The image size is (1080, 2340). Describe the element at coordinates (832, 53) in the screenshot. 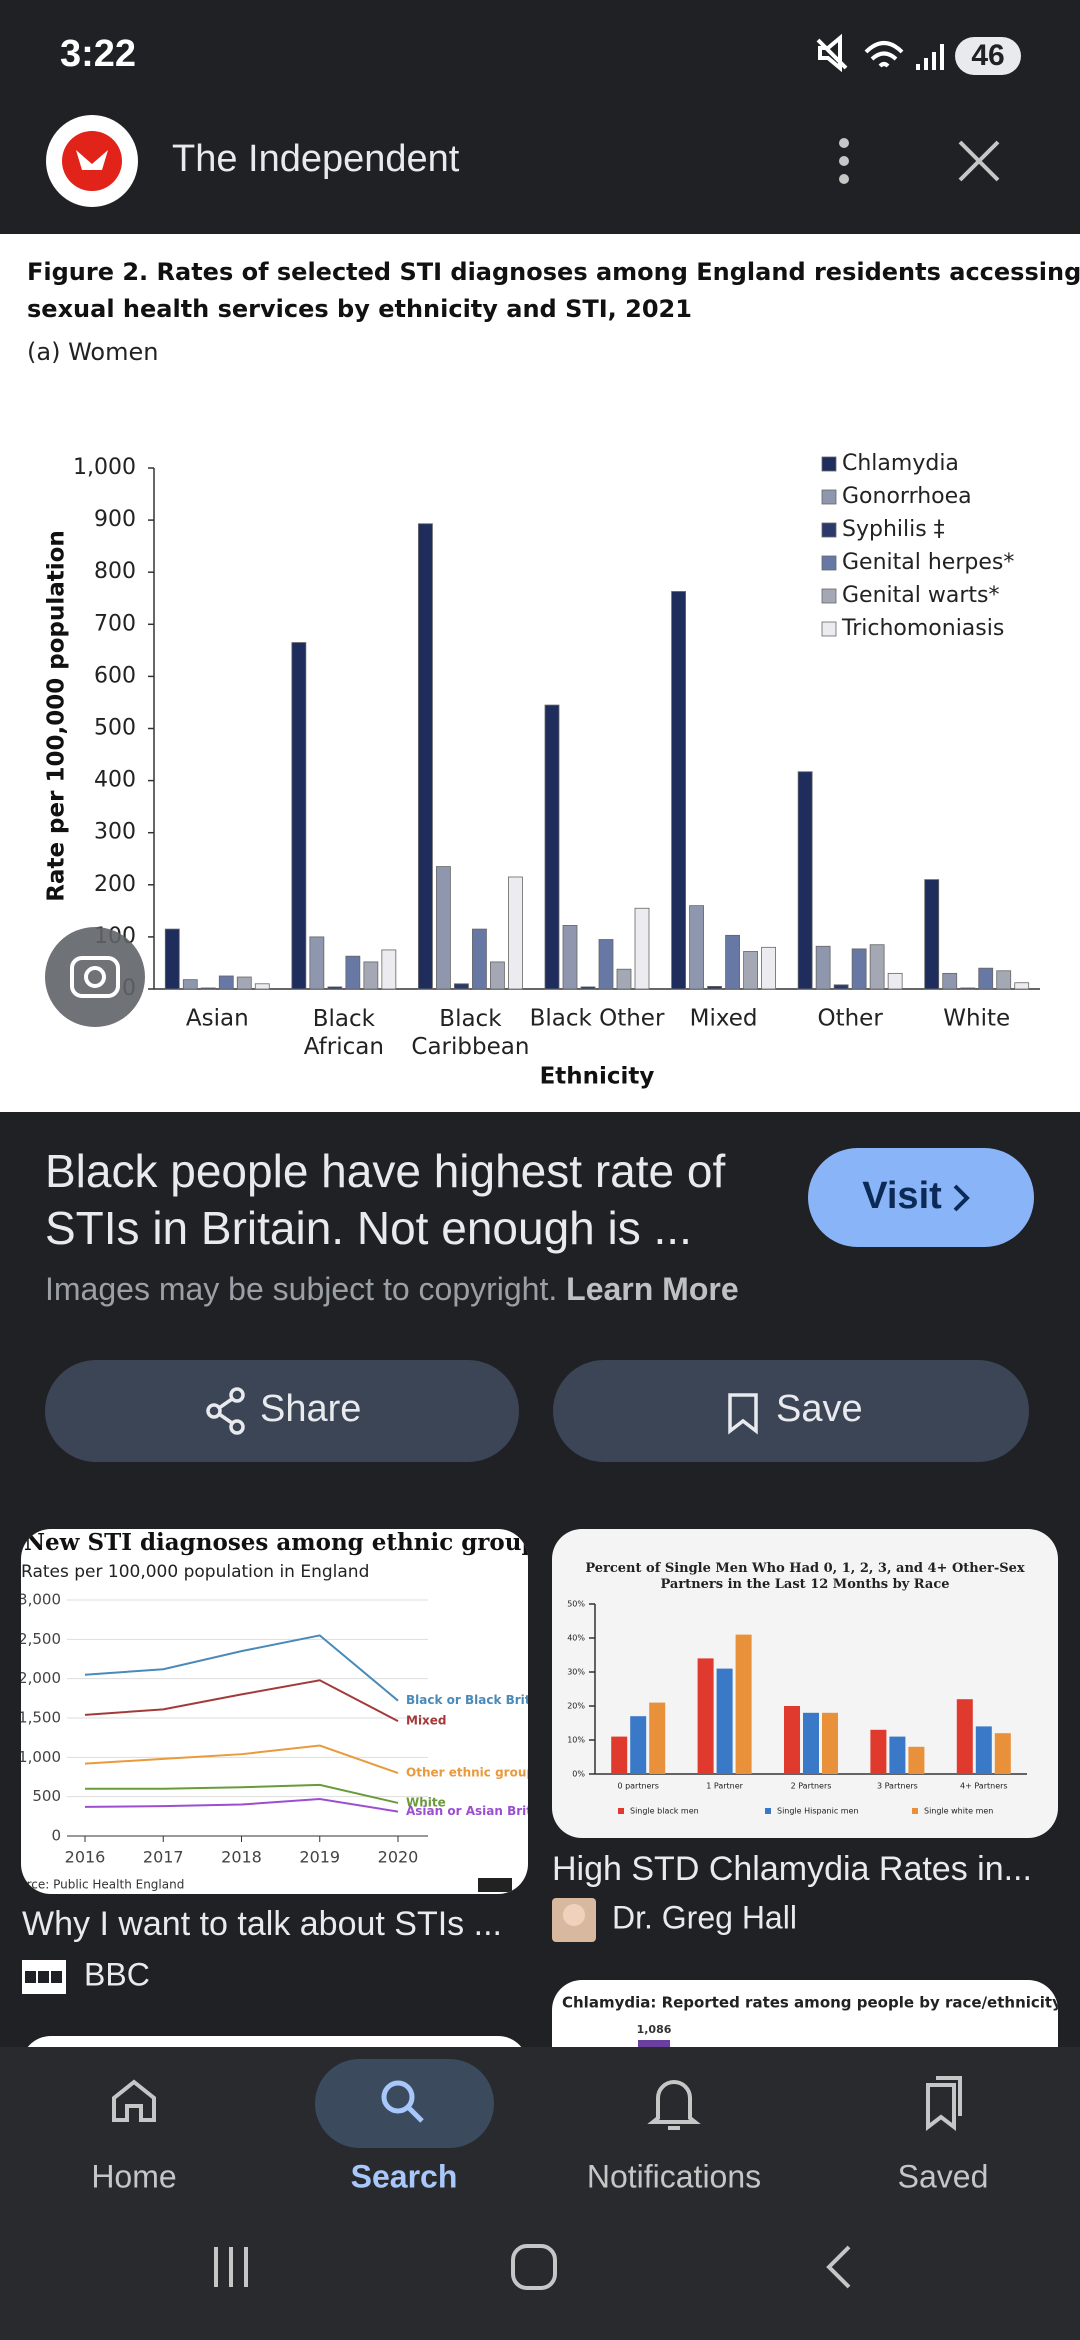

I see `mute-icon` at that location.